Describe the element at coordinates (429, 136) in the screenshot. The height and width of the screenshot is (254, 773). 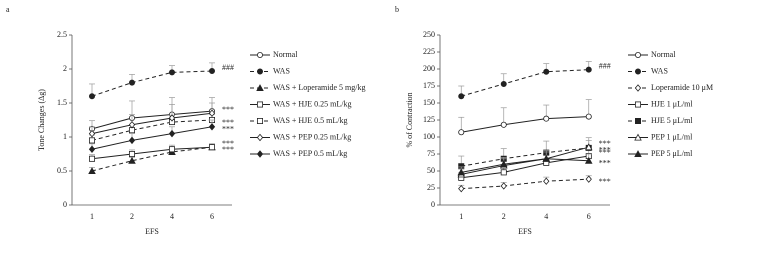
I see `y-tick-label: 100` at that location.